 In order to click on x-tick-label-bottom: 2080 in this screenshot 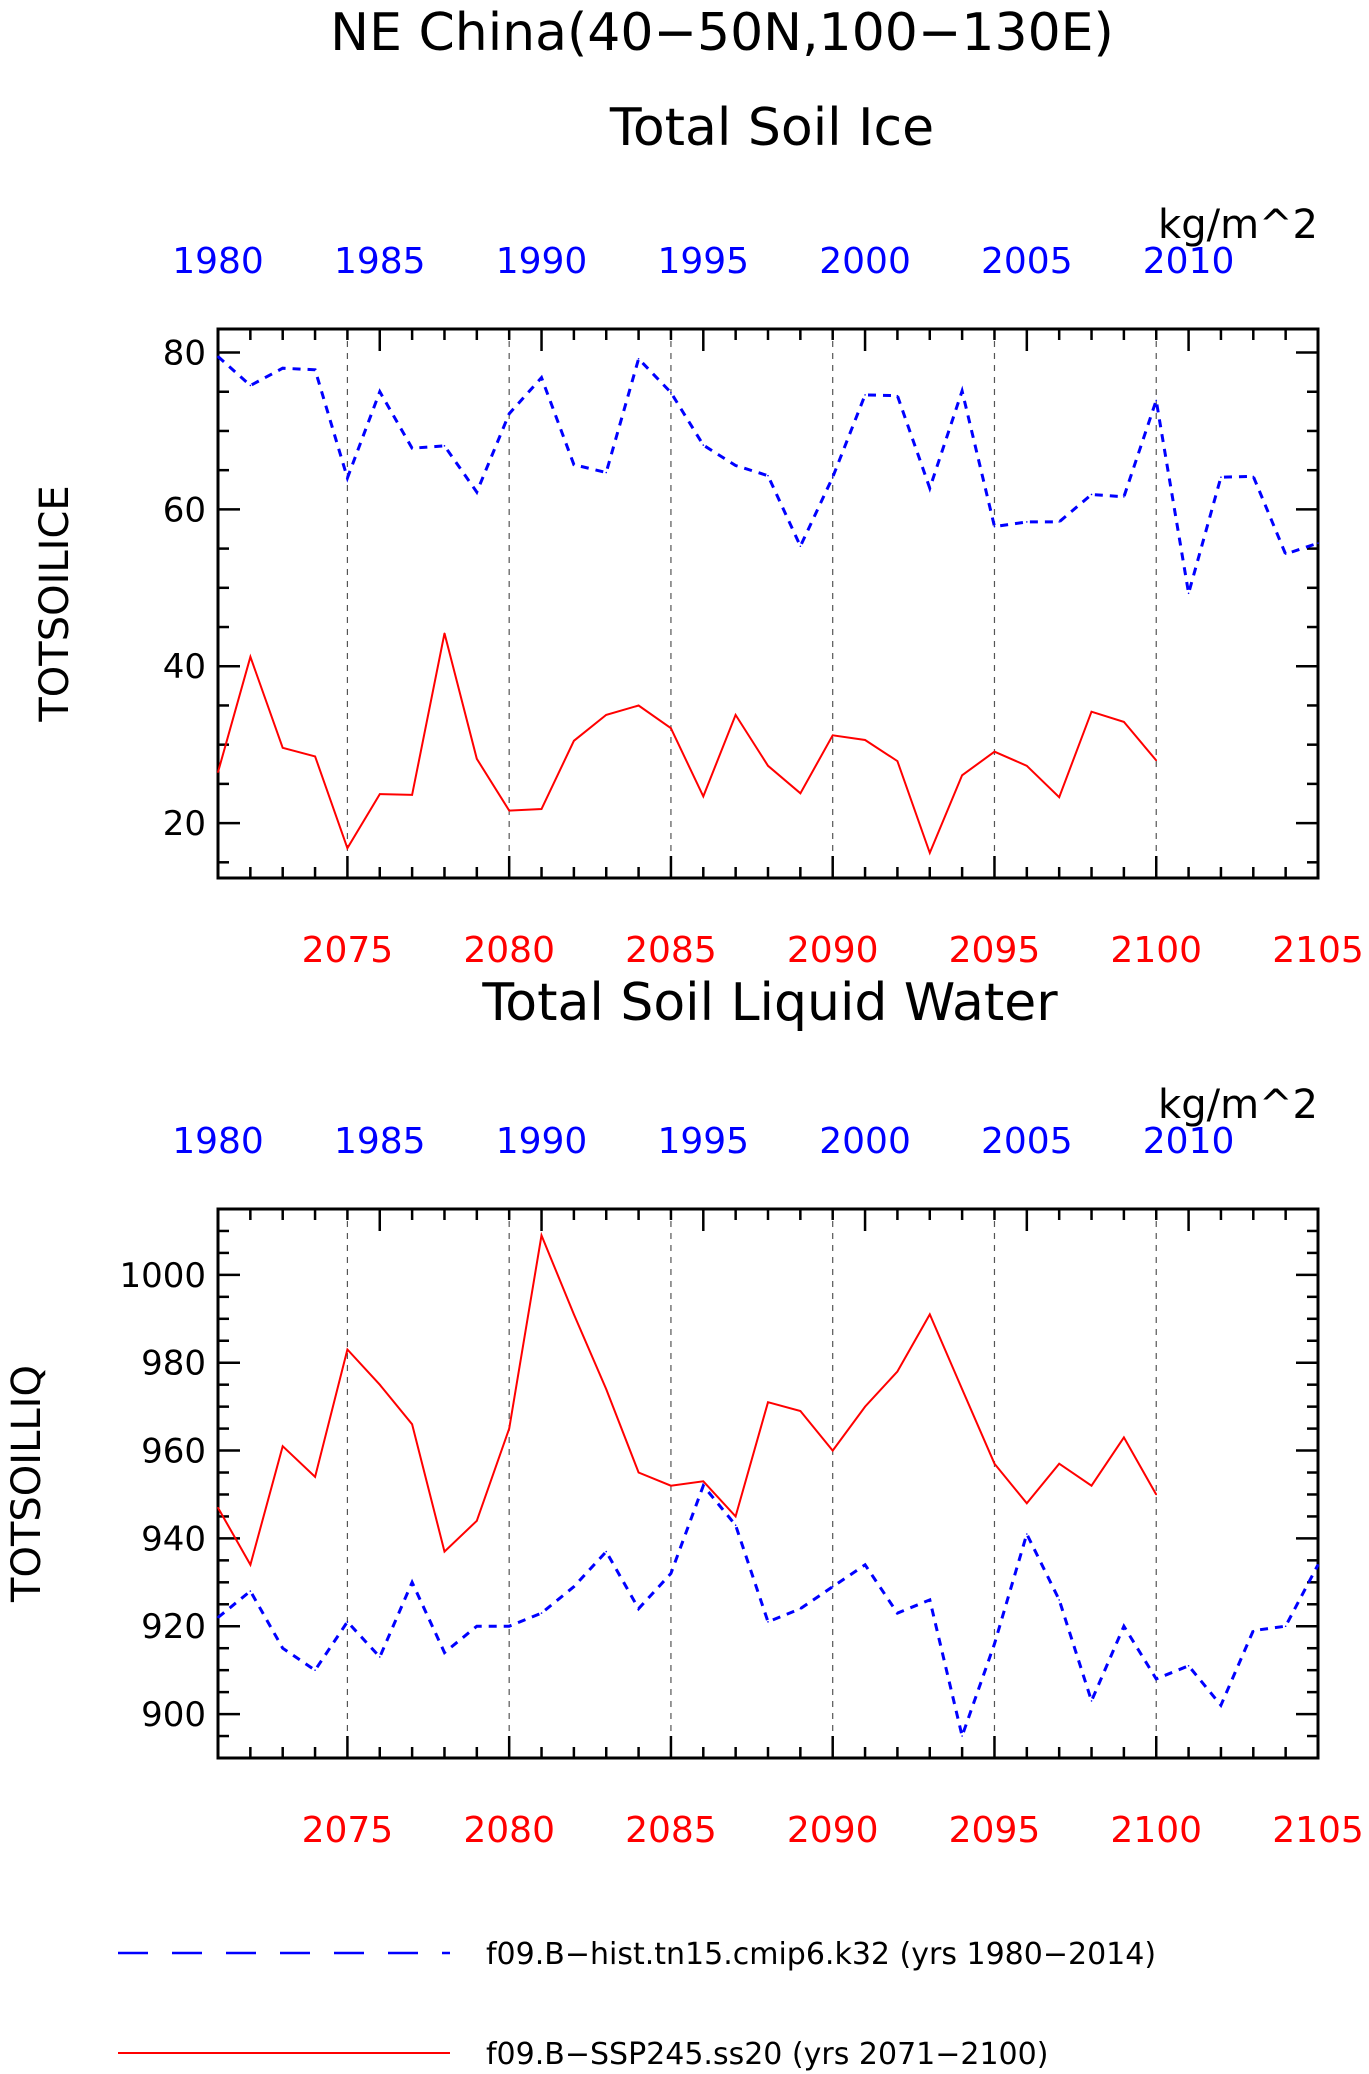, I will do `click(509, 1830)`.